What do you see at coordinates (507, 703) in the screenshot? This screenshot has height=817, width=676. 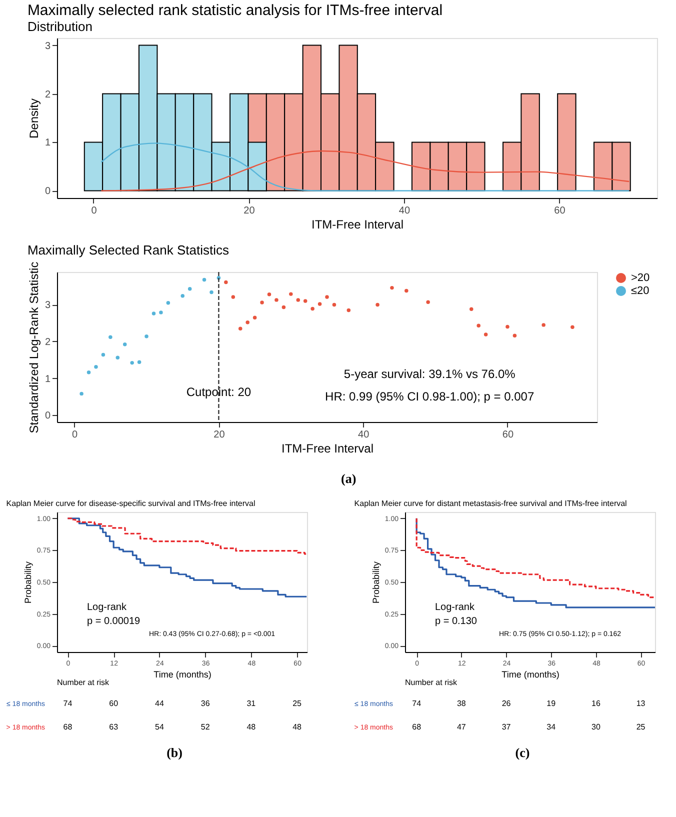 I see `text: 26` at bounding box center [507, 703].